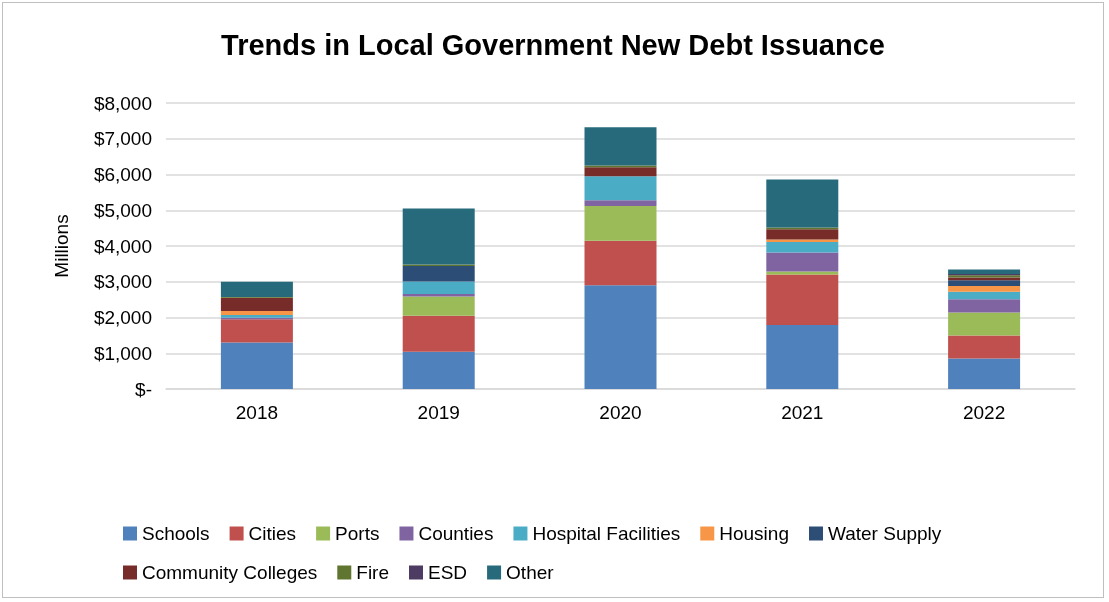 The width and height of the screenshot is (1109, 602). Describe the element at coordinates (176, 533) in the screenshot. I see `legend-label: Schools` at that location.